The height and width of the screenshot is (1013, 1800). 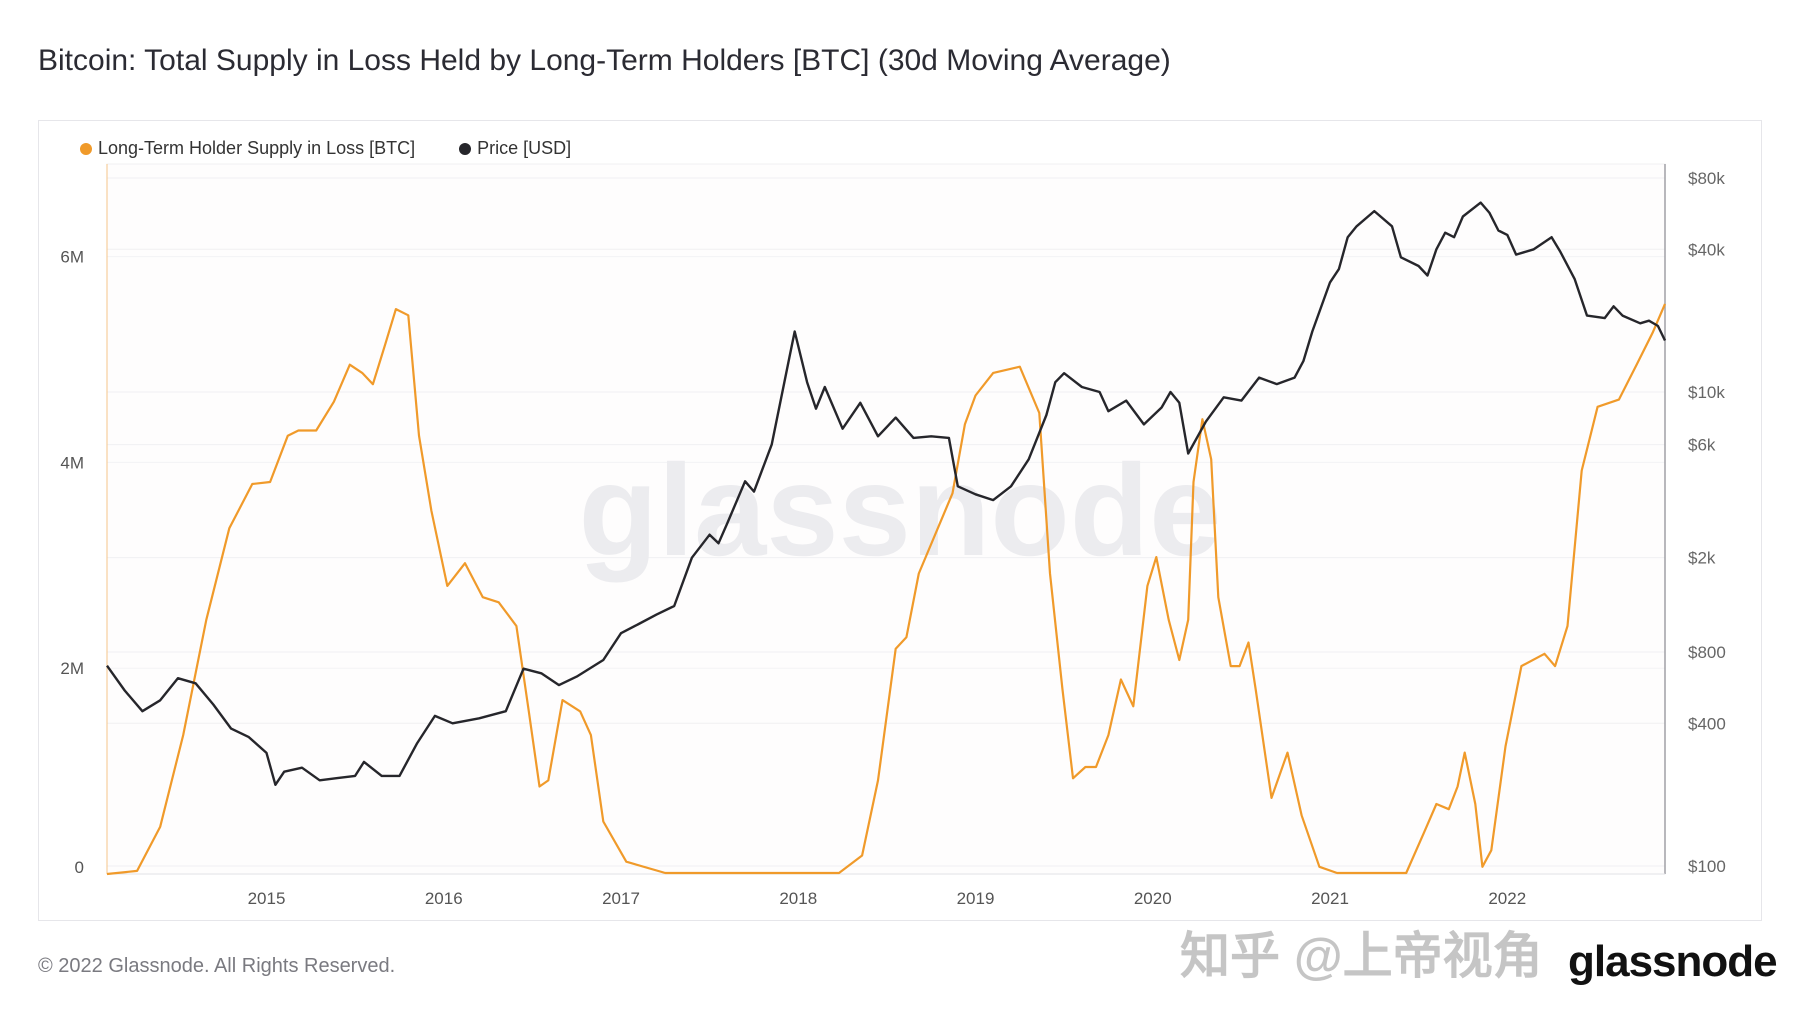 I want to click on y-right-tick-label: $80k, so click(x=1706, y=178).